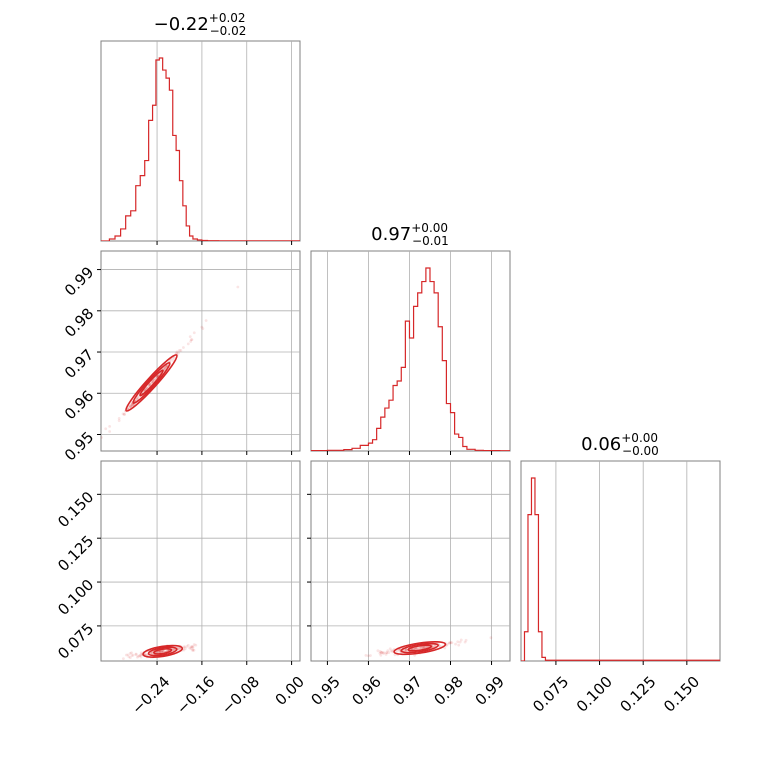 The image size is (760, 760). What do you see at coordinates (550, 694) in the screenshot?
I see `x-tick-label: 0.075` at bounding box center [550, 694].